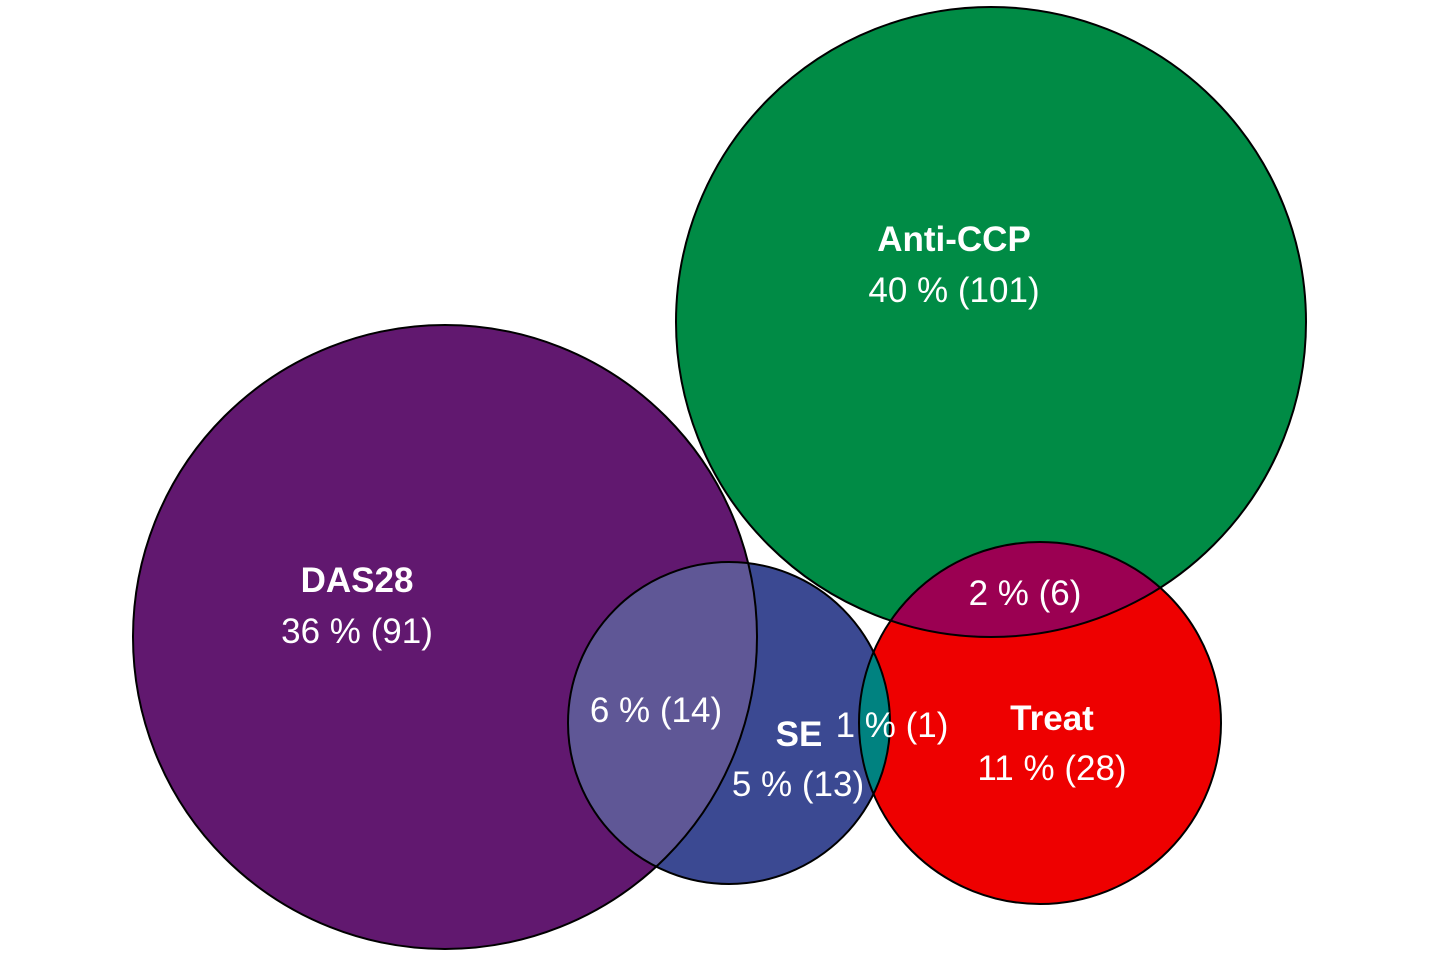 The width and height of the screenshot is (1440, 960). Describe the element at coordinates (1052, 718) in the screenshot. I see `treat-name: Treat` at that location.